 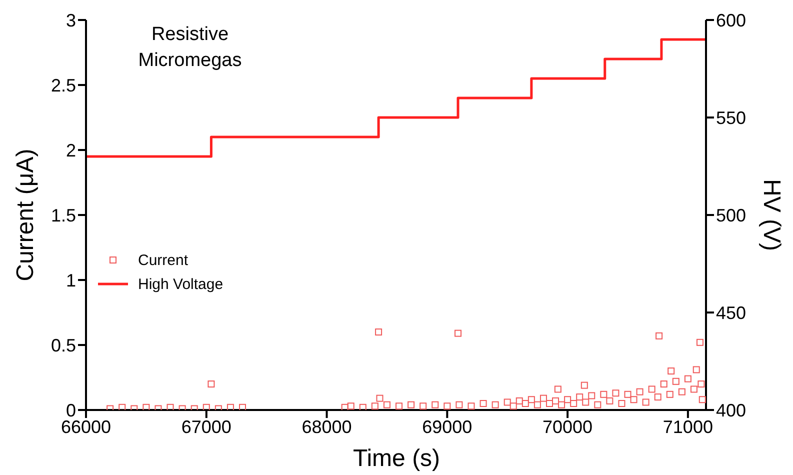 What do you see at coordinates (206, 426) in the screenshot?
I see `x-tick-label: 67000` at bounding box center [206, 426].